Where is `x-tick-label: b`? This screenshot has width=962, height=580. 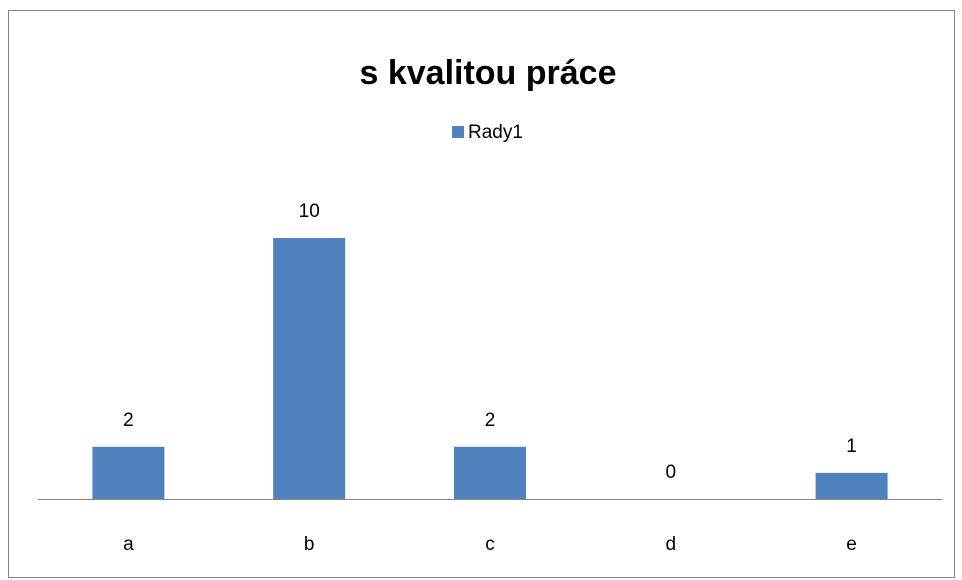 x-tick-label: b is located at coordinates (309, 544).